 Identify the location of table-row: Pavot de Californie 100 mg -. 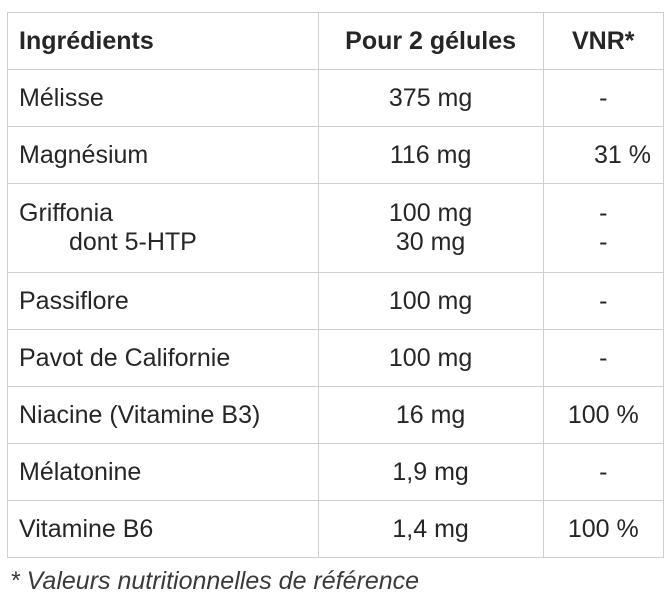
(335, 358).